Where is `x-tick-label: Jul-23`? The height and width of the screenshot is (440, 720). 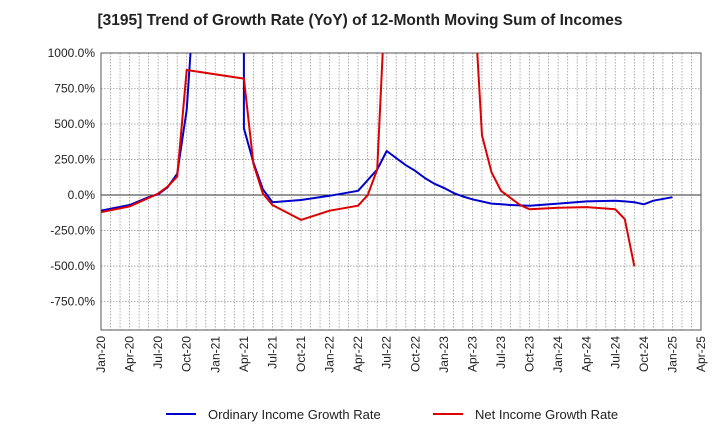
x-tick-label: Jul-23 is located at coordinates (501, 352).